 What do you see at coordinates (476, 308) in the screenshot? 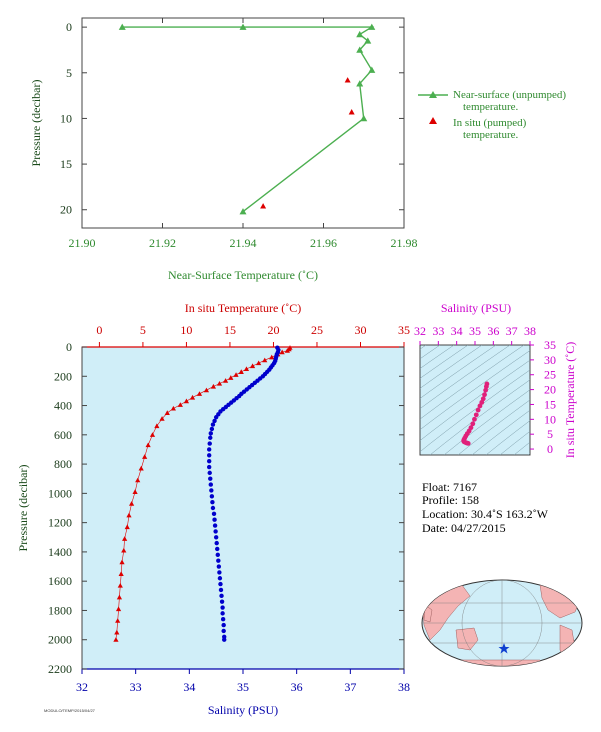
I see `ts-salinity-axis-title: Salinity (PSU)` at bounding box center [476, 308].